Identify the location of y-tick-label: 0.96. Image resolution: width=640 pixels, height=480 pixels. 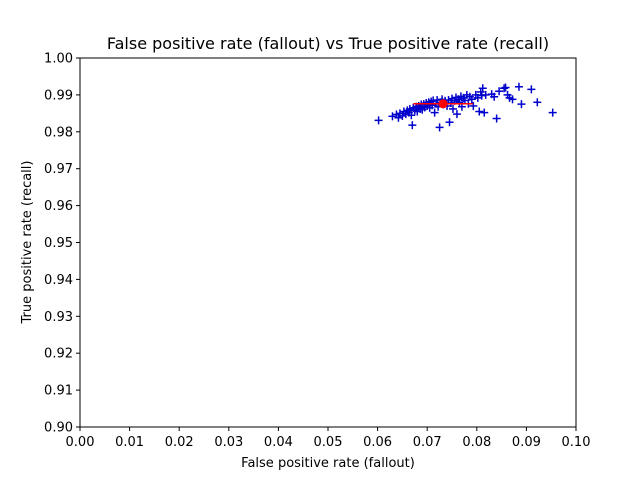
(58, 206).